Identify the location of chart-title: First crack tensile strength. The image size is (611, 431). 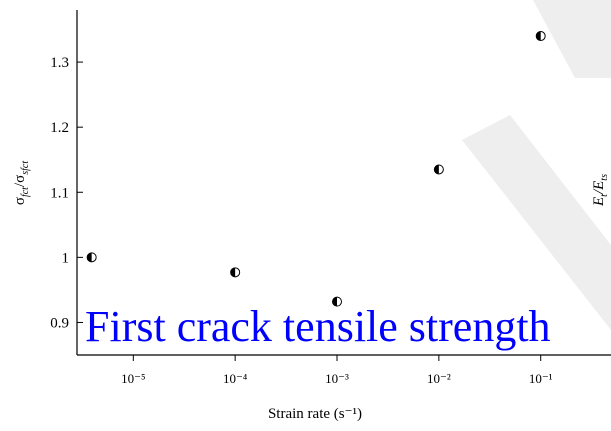
(318, 326).